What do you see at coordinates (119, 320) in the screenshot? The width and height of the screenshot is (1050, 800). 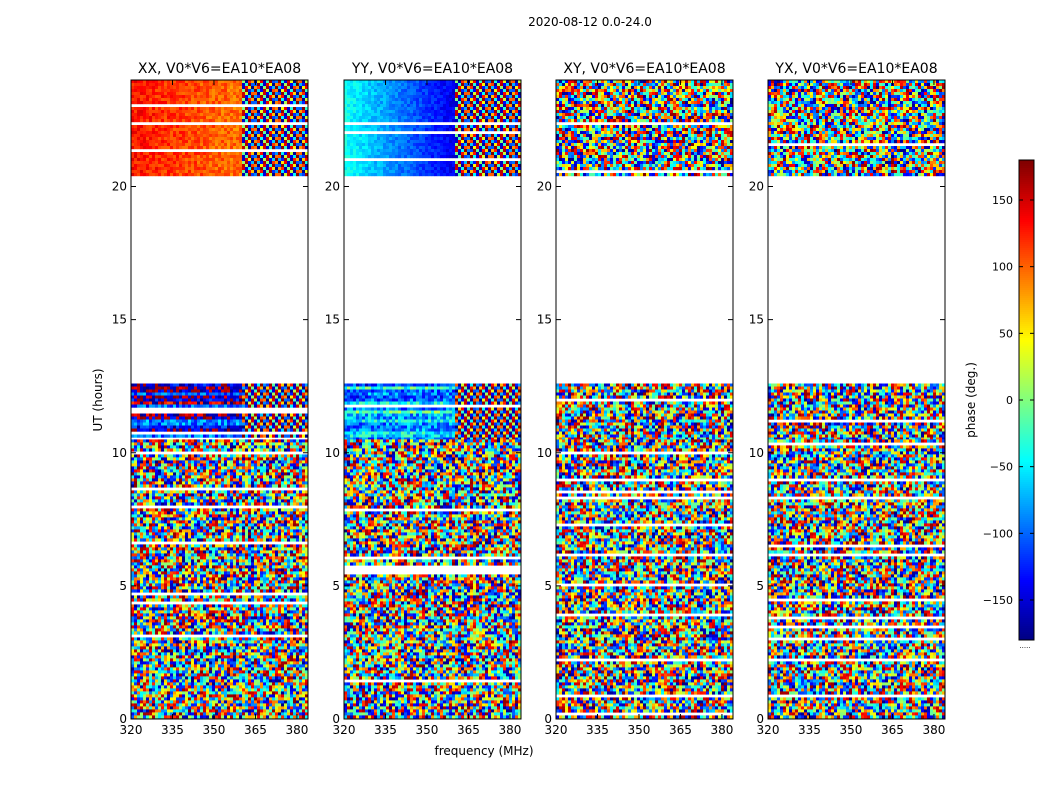 I see `y-tick-label: 15` at bounding box center [119, 320].